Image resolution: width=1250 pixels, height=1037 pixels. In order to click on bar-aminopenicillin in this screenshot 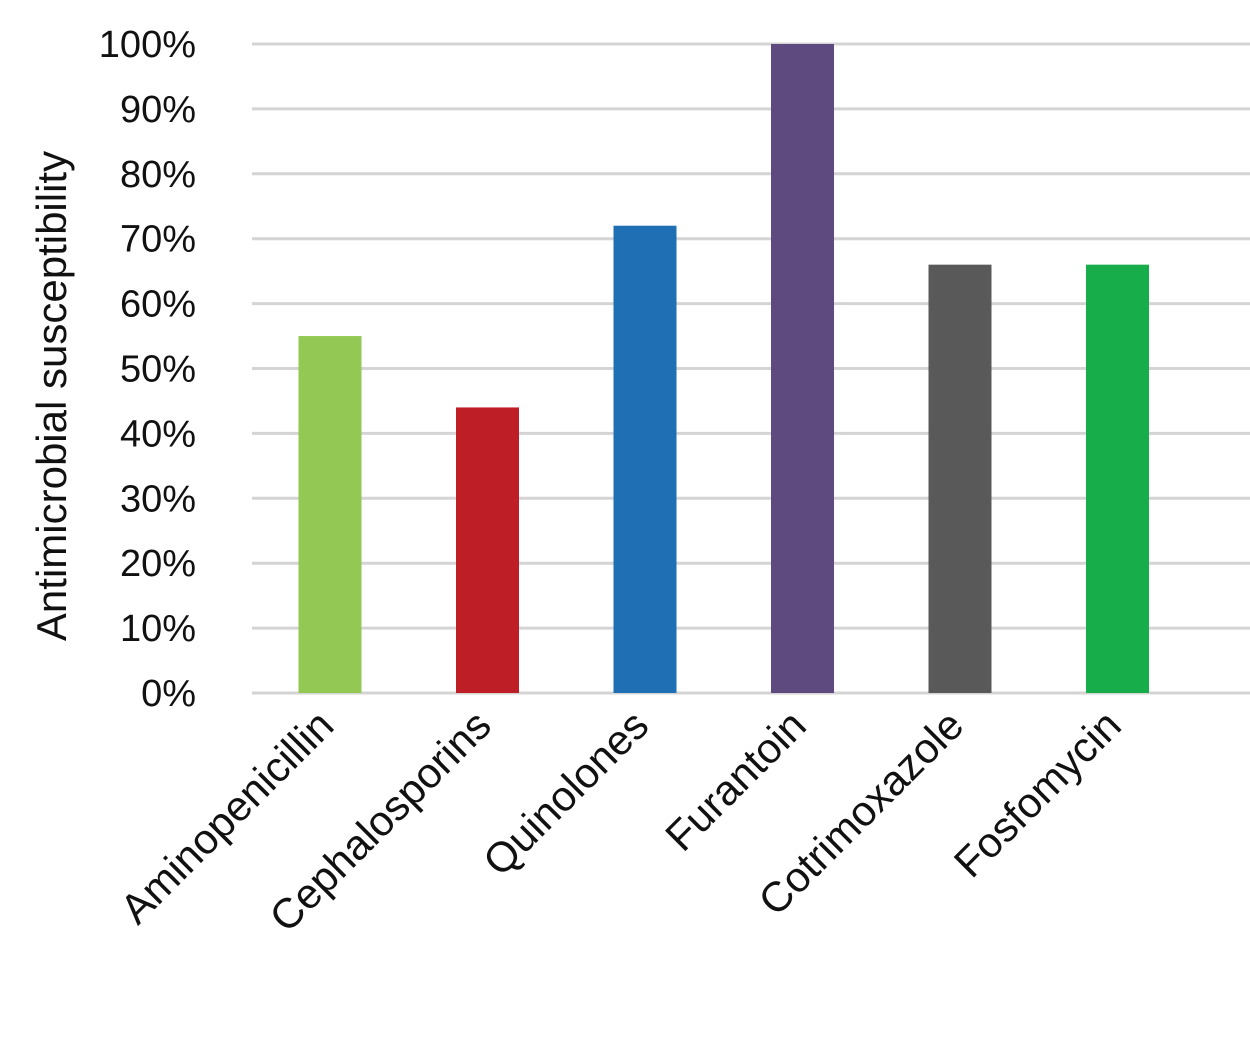, I will do `click(330, 514)`.